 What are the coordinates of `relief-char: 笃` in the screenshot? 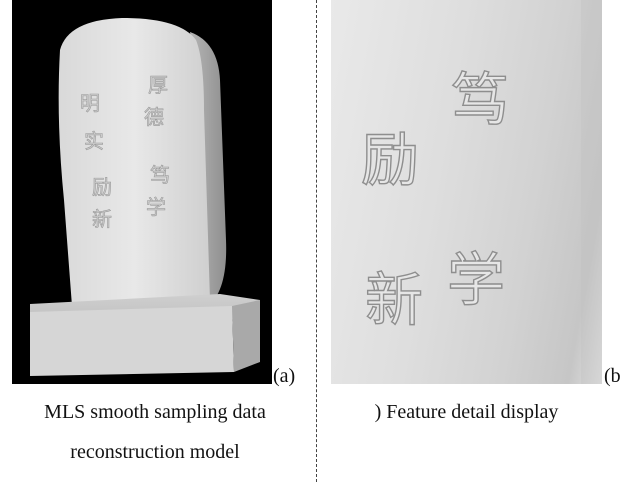 It's located at (480, 100).